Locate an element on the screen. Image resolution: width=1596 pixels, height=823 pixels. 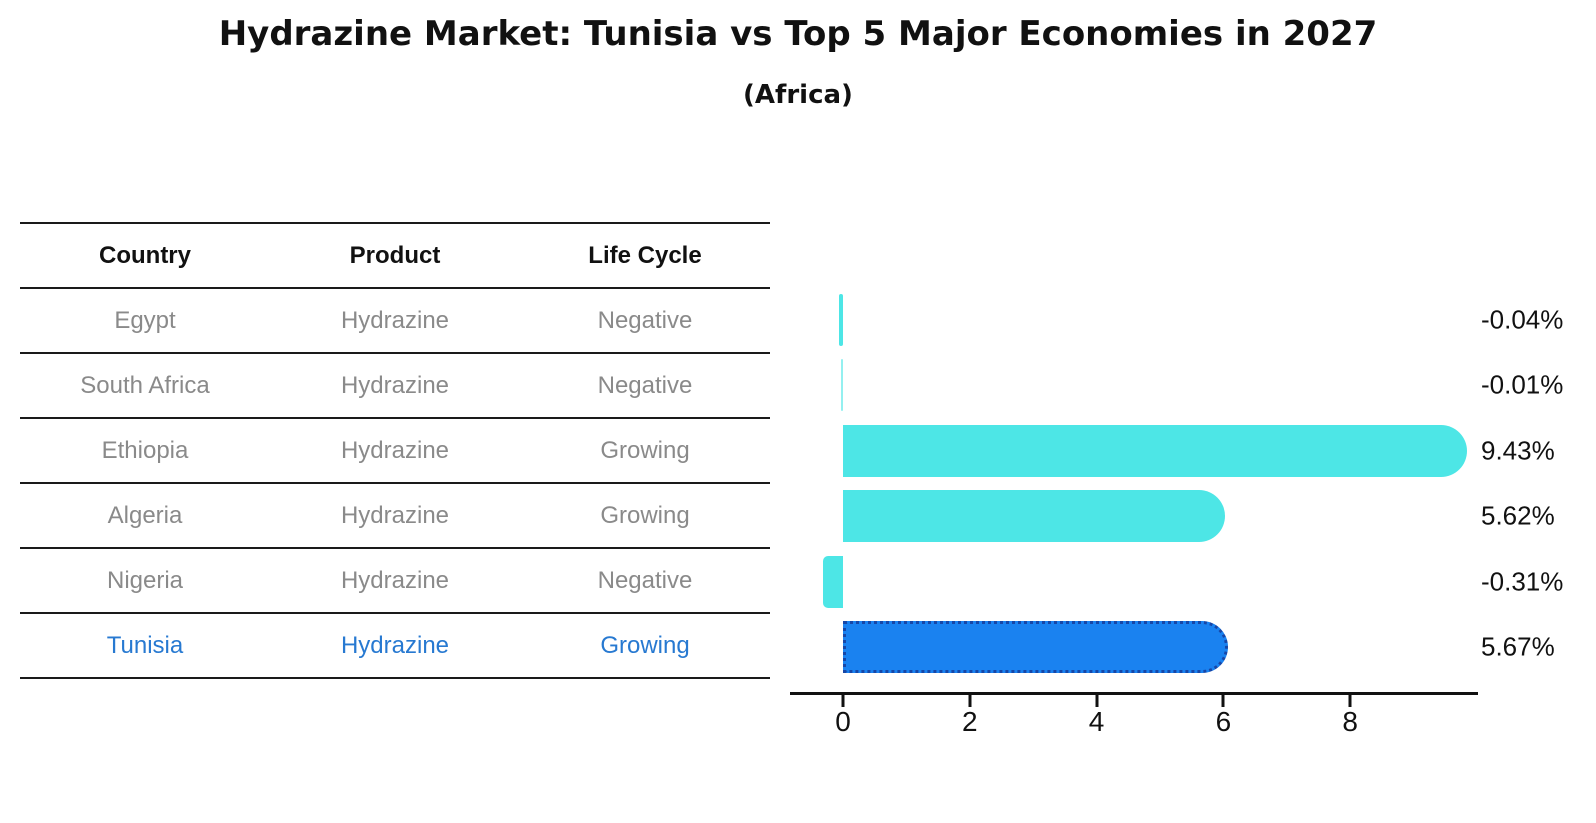
cell-country: Egypt is located at coordinates (145, 320).